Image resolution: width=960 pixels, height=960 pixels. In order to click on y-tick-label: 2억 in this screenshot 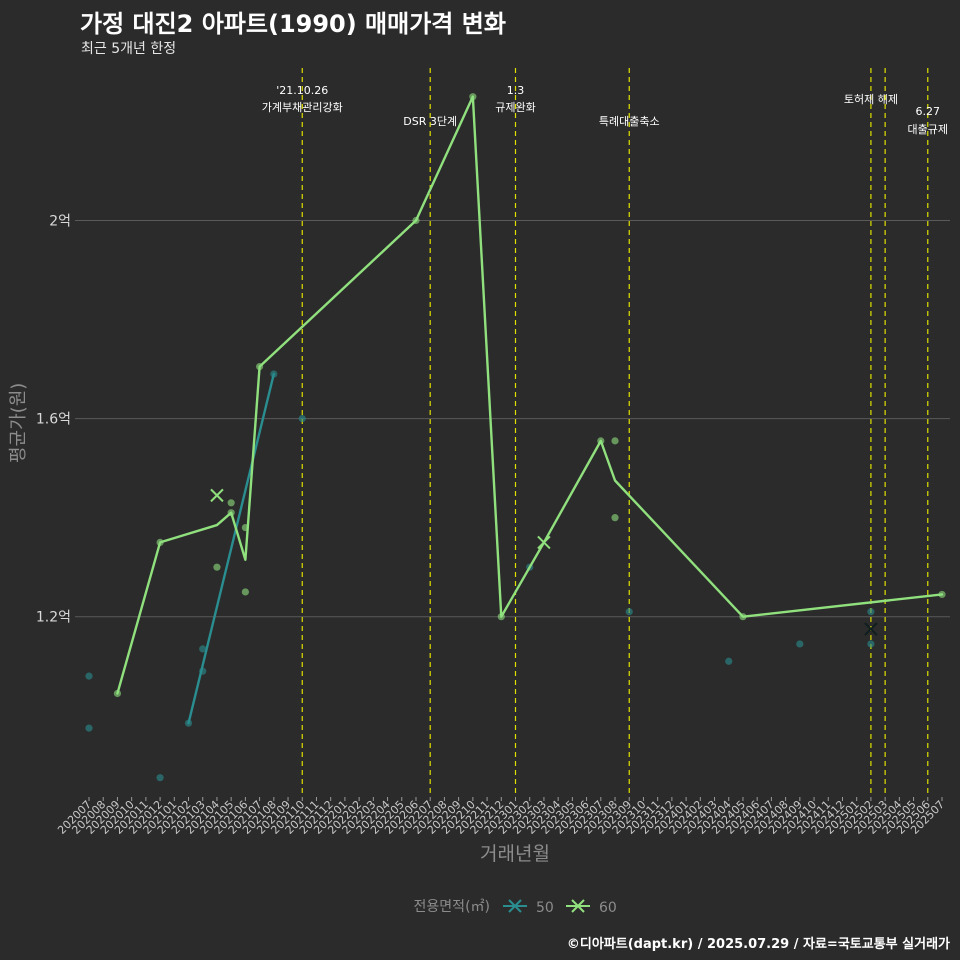, I will do `click(60, 221)`.